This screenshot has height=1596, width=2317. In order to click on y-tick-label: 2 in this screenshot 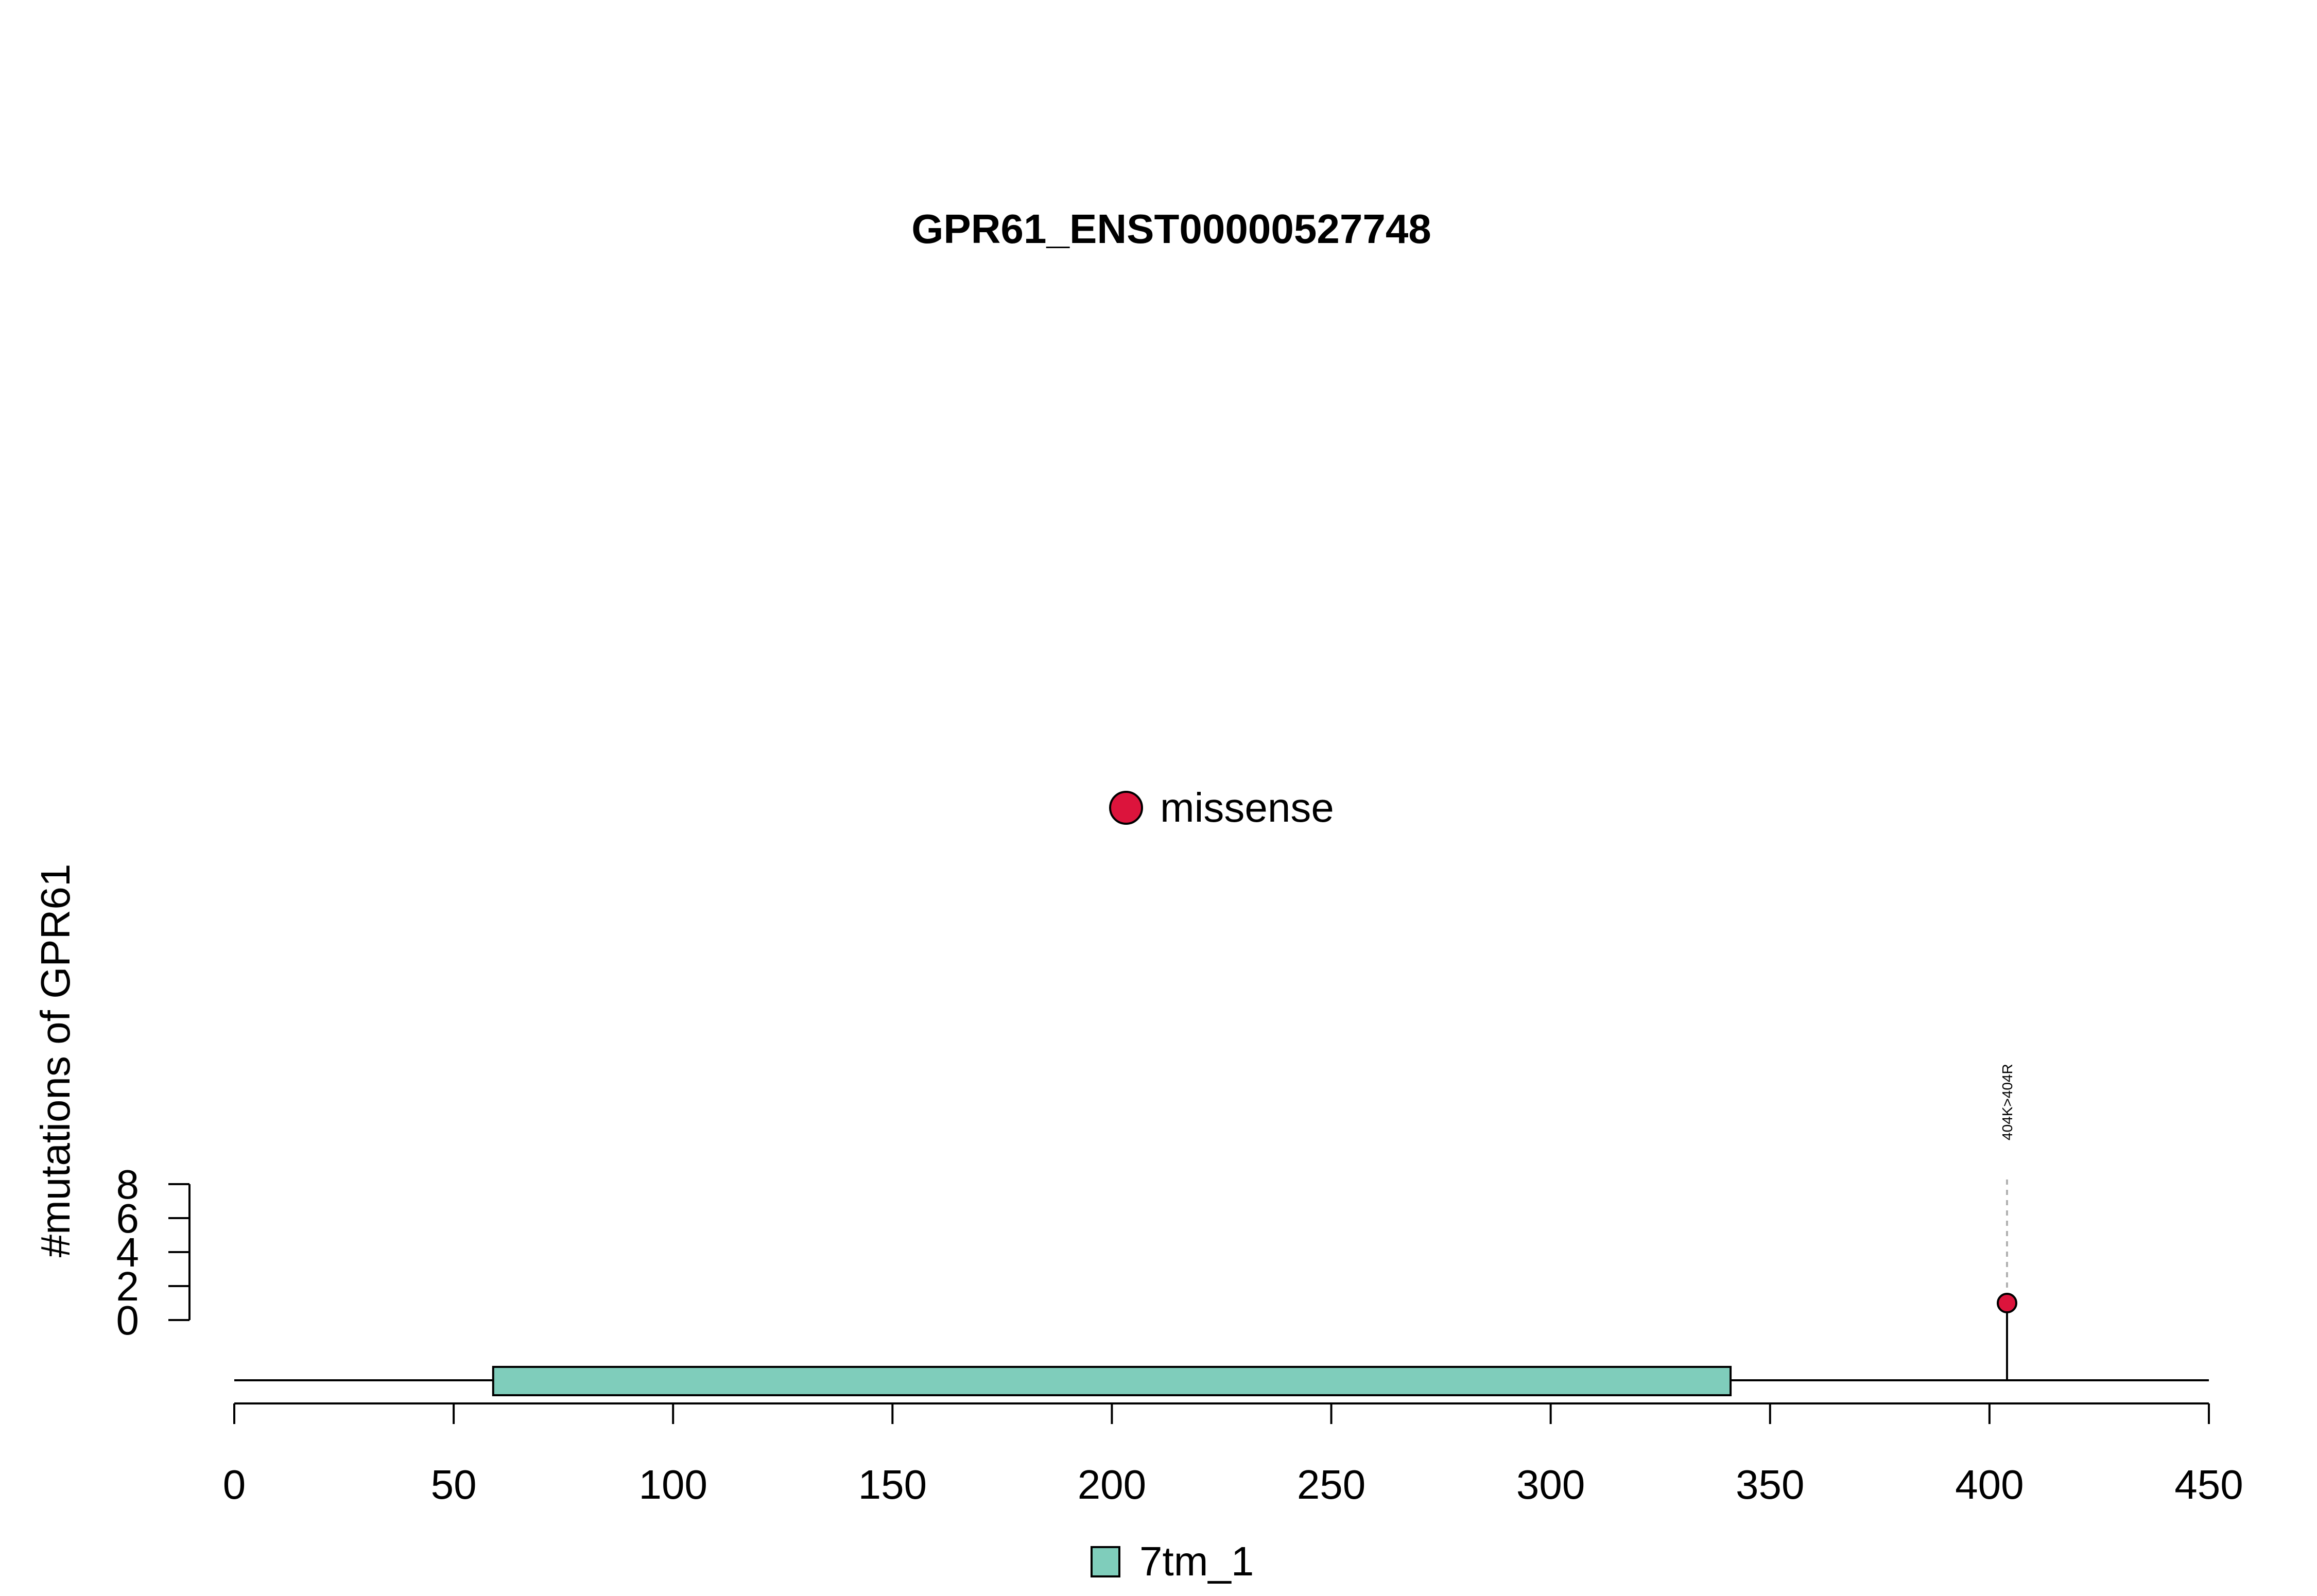, I will do `click(128, 1286)`.